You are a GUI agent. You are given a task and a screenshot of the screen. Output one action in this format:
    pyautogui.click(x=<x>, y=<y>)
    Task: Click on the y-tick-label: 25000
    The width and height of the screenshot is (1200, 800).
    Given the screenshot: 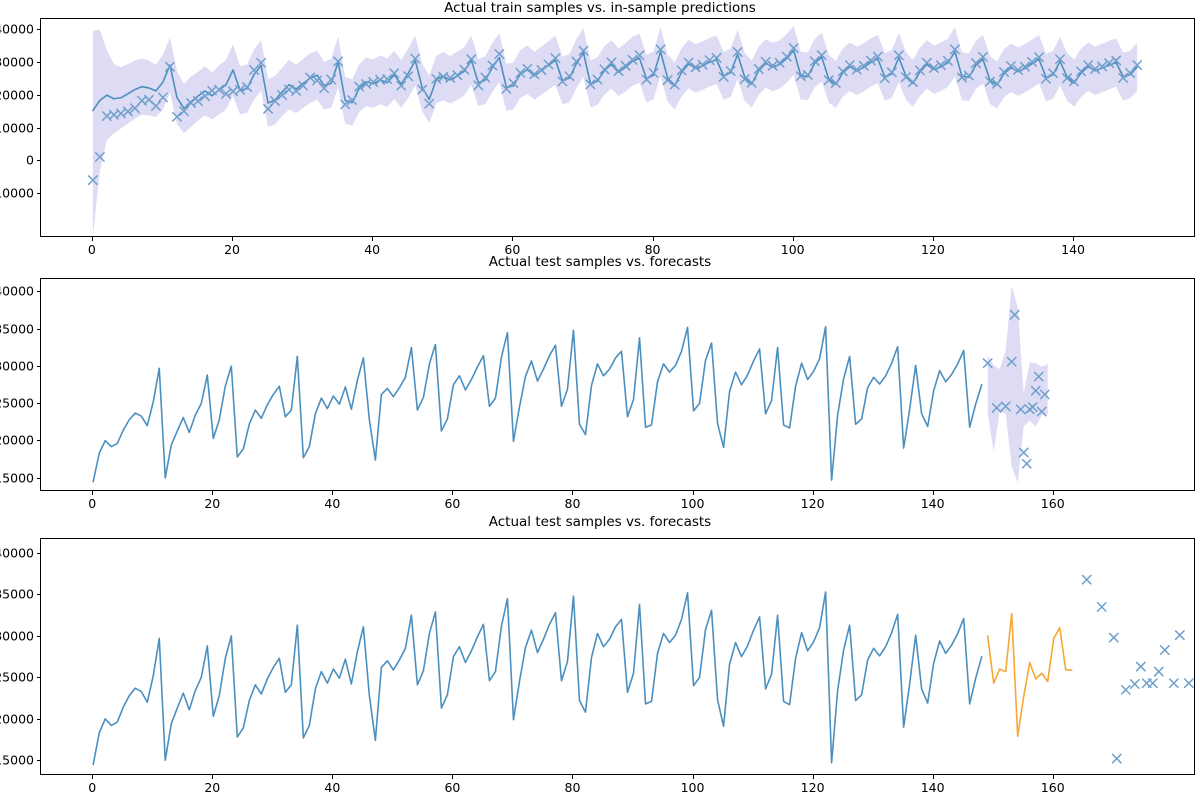 What is the action you would take?
    pyautogui.click(x=17, y=677)
    